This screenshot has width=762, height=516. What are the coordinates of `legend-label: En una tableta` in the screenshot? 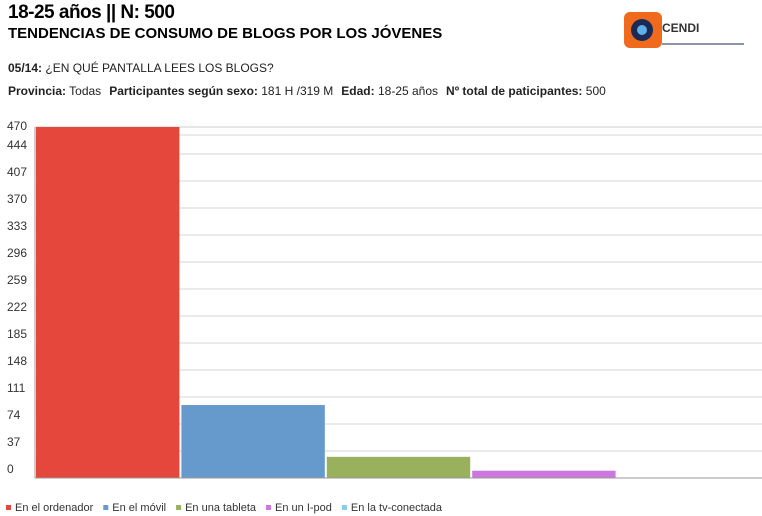 It's located at (221, 508).